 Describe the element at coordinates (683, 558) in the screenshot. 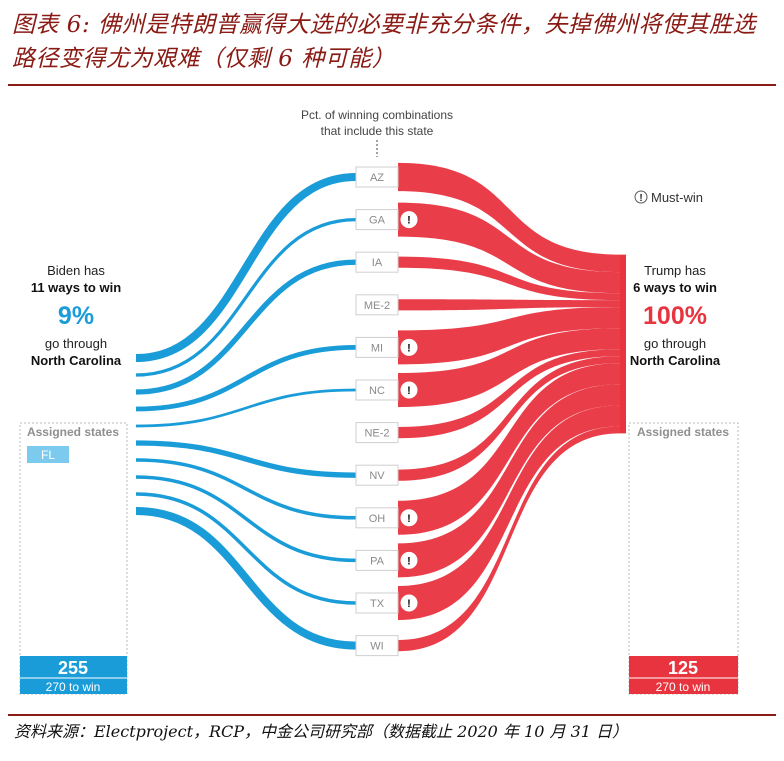

I see `trump-assigned-box` at that location.